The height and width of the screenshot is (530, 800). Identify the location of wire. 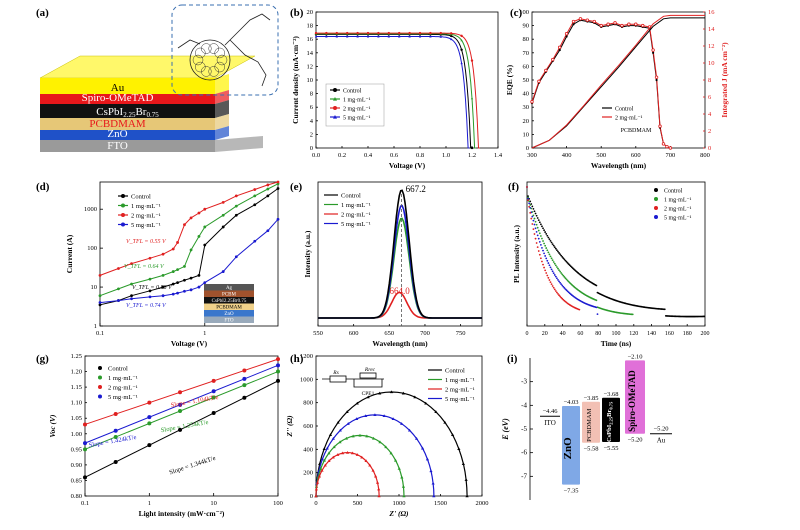
(368, 383).